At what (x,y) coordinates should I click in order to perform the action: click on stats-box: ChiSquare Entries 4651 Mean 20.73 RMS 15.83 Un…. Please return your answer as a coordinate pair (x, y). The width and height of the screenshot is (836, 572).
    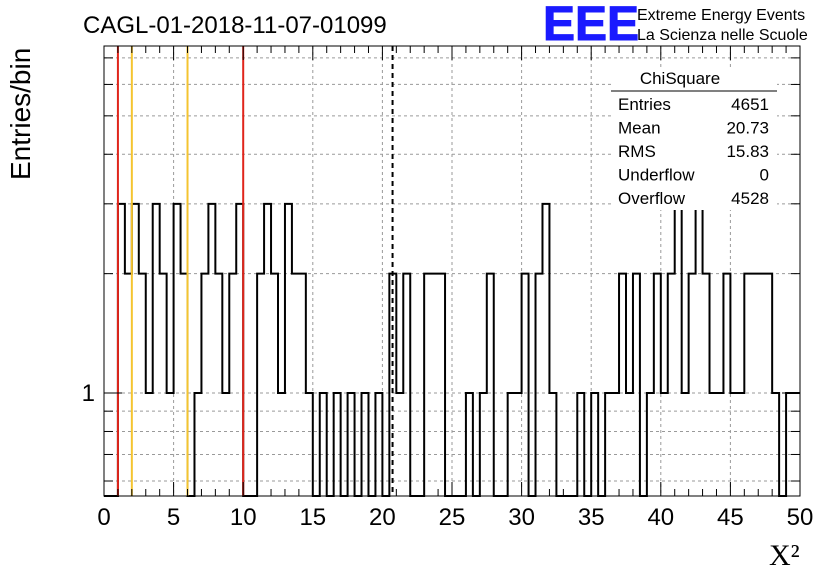
    Looking at the image, I should click on (694, 138).